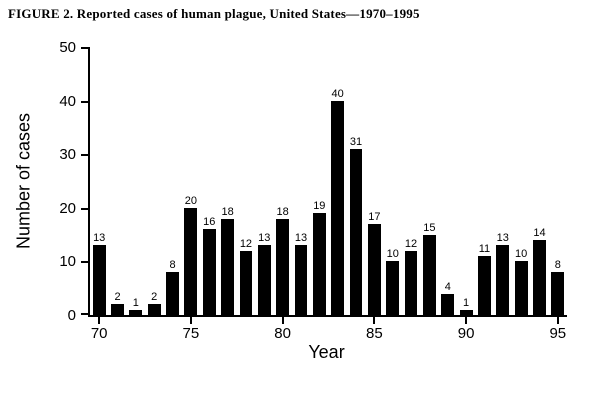 This screenshot has height=402, width=612. I want to click on bar-1988, so click(429, 274).